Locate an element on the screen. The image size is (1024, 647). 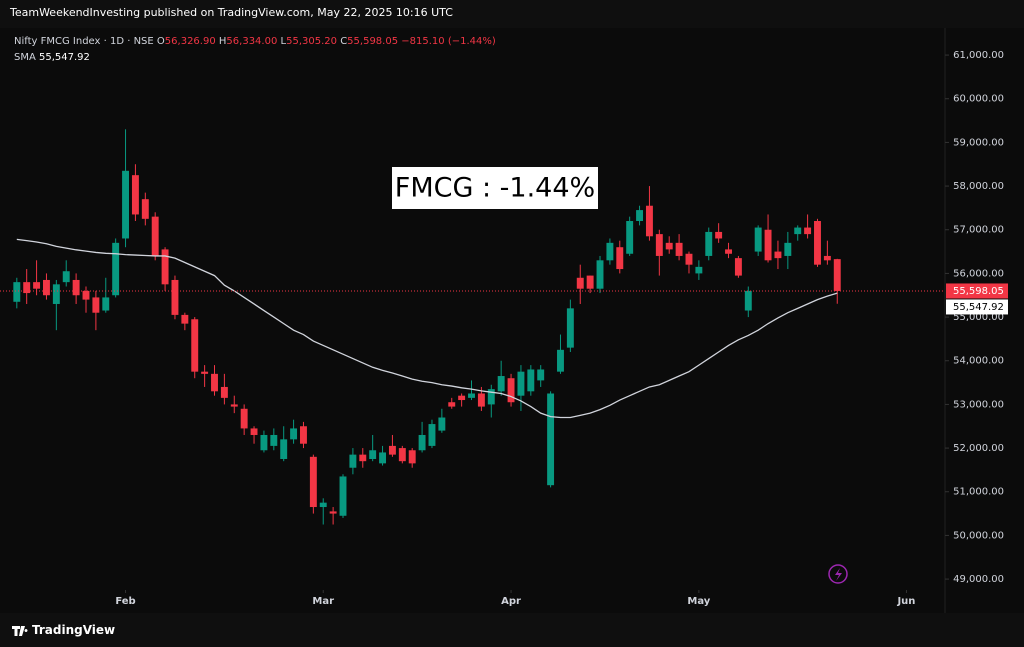
annotation-box is located at coordinates (495, 188).